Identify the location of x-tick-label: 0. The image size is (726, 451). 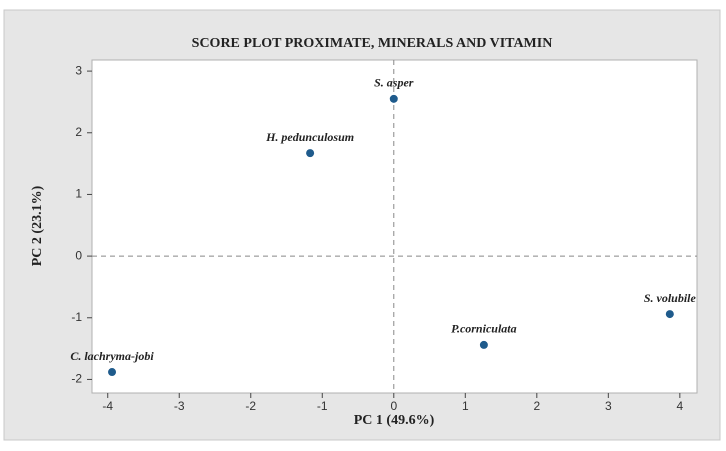
(393, 406).